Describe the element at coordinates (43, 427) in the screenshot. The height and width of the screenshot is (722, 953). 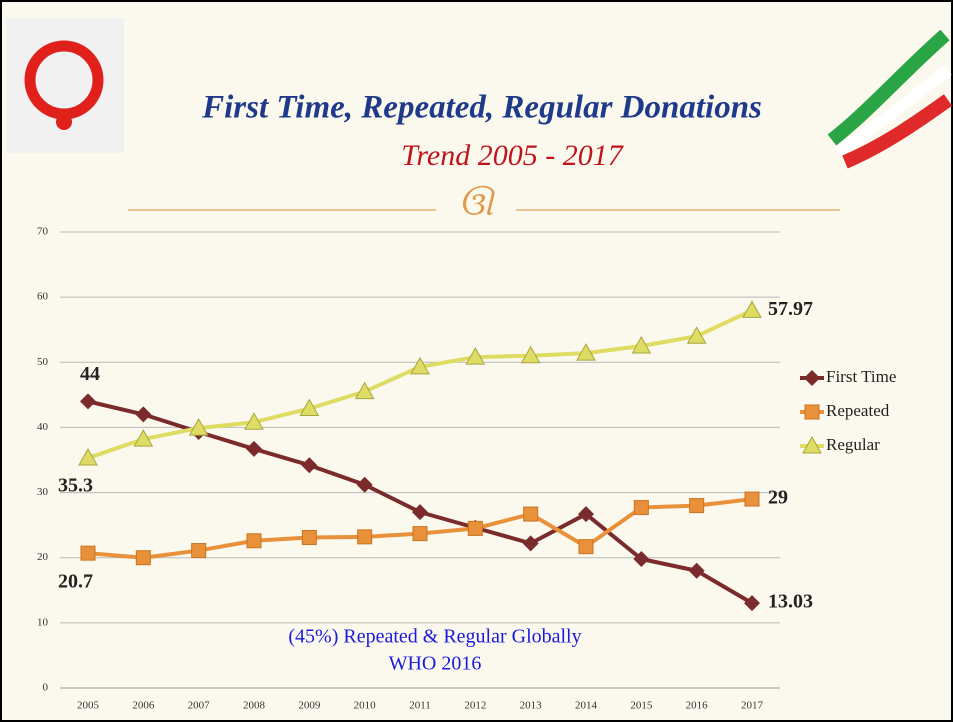
I see `y-tick-label: 40` at that location.